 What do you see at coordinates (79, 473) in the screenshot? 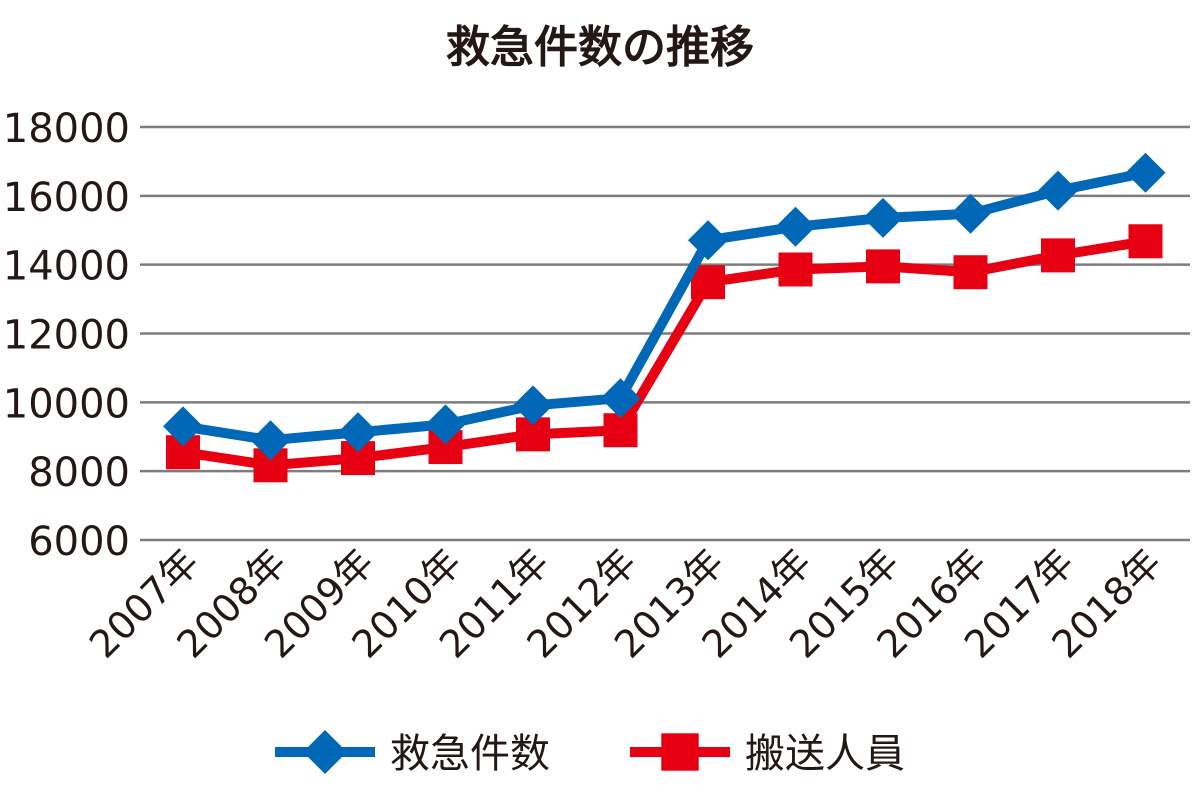
I see `y-tick-label: 8000` at bounding box center [79, 473].